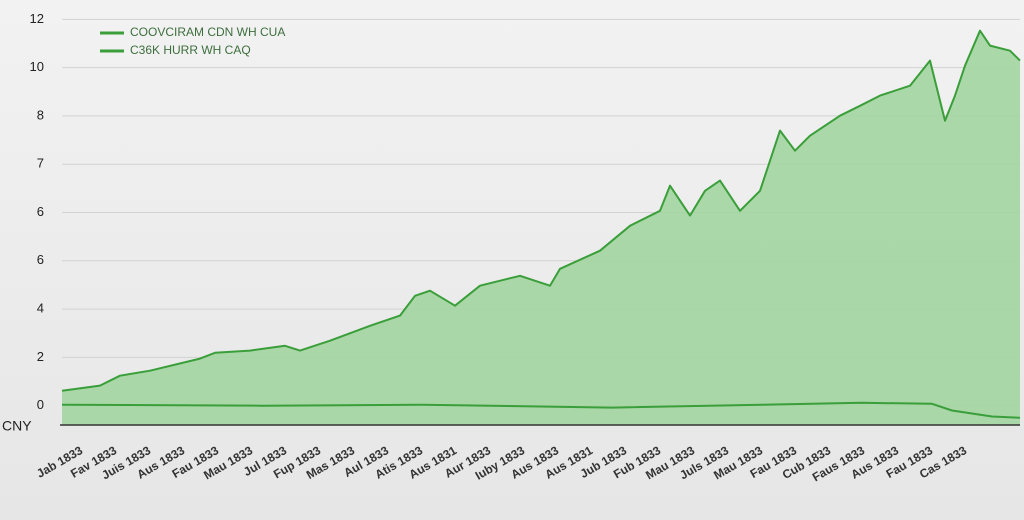 This screenshot has height=520, width=1024. What do you see at coordinates (541, 410) in the screenshot?
I see `line` at bounding box center [541, 410].